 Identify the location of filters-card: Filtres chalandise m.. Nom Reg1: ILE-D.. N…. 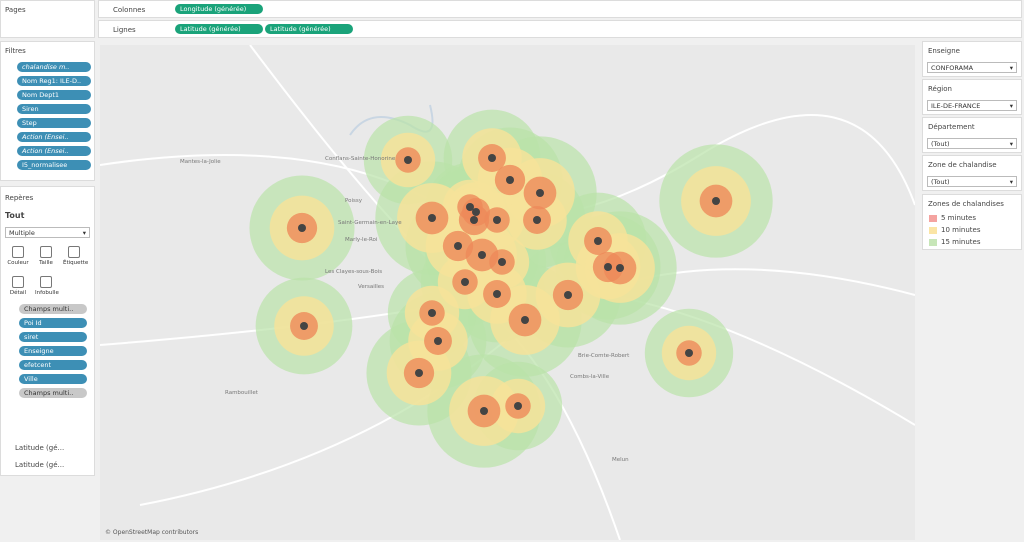
(47, 111).